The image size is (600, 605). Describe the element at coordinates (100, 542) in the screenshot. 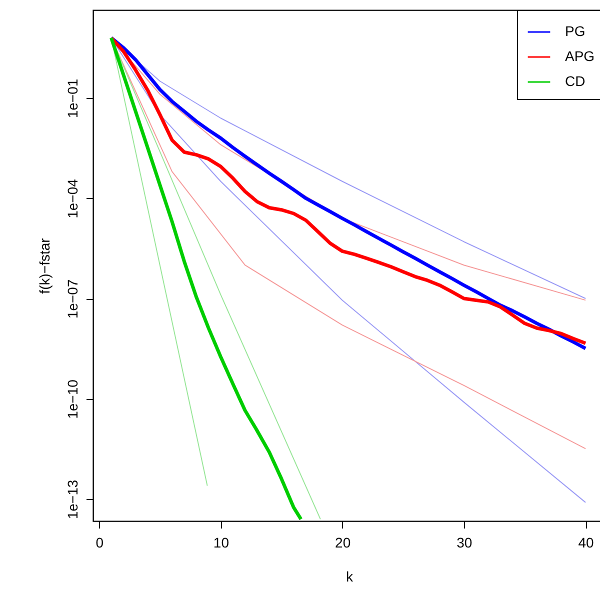

I see `x-tick-label: 0` at that location.